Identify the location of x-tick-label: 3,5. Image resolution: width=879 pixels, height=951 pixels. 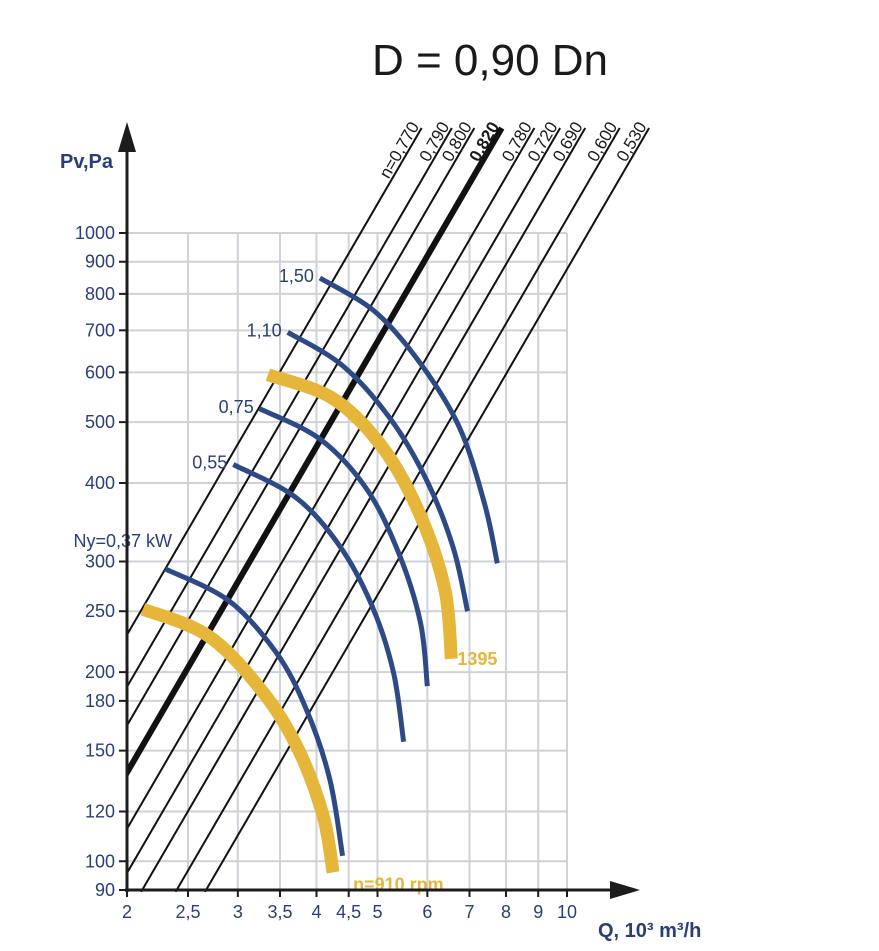
(279, 912).